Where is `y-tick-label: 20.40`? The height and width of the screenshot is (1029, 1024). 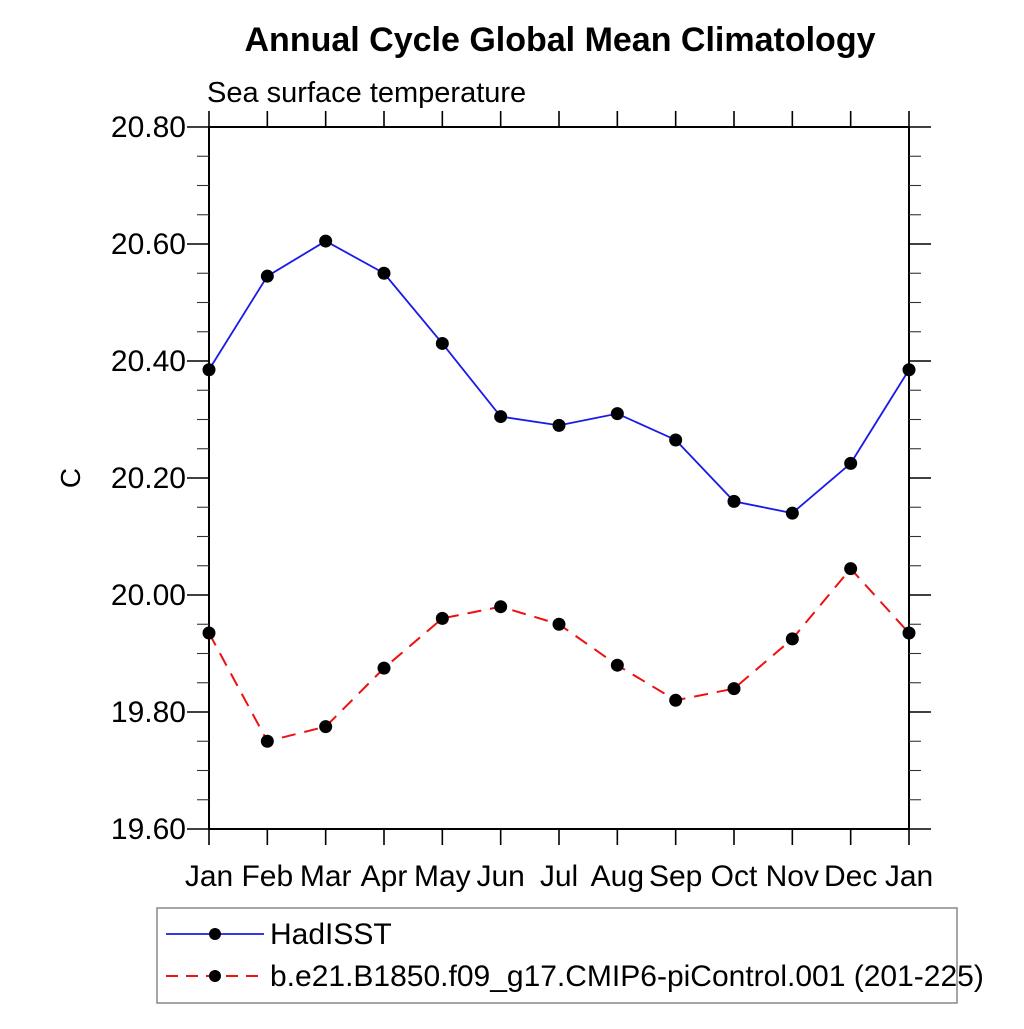 y-tick-label: 20.40 is located at coordinates (148, 361).